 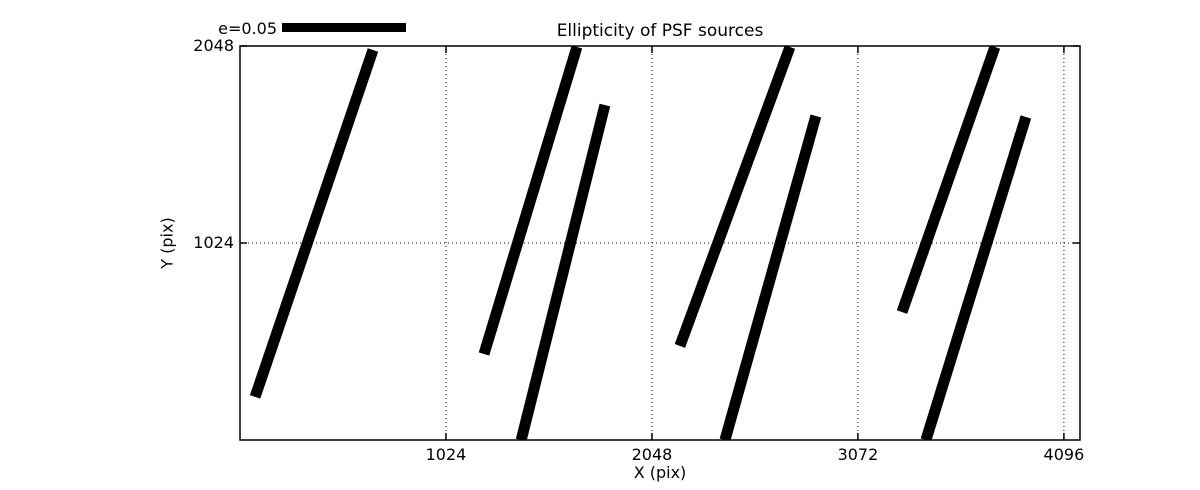 I want to click on legend-label: e=0.05, so click(x=247, y=28).